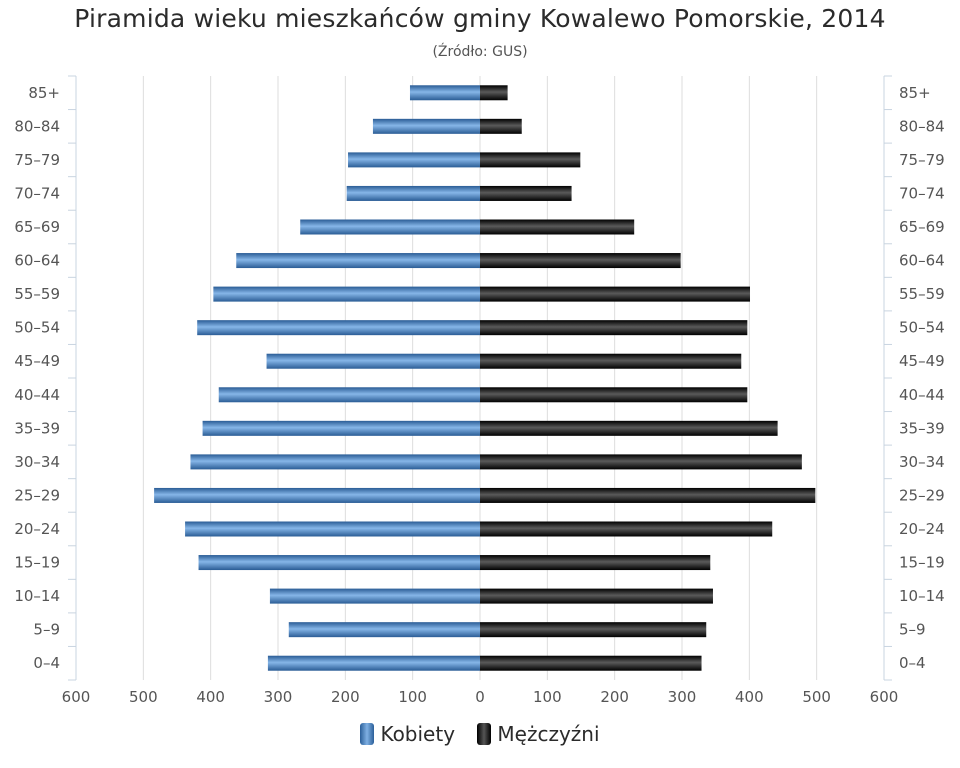 The image size is (960, 768). What do you see at coordinates (596, 596) in the screenshot?
I see `bar-men-10–14` at bounding box center [596, 596].